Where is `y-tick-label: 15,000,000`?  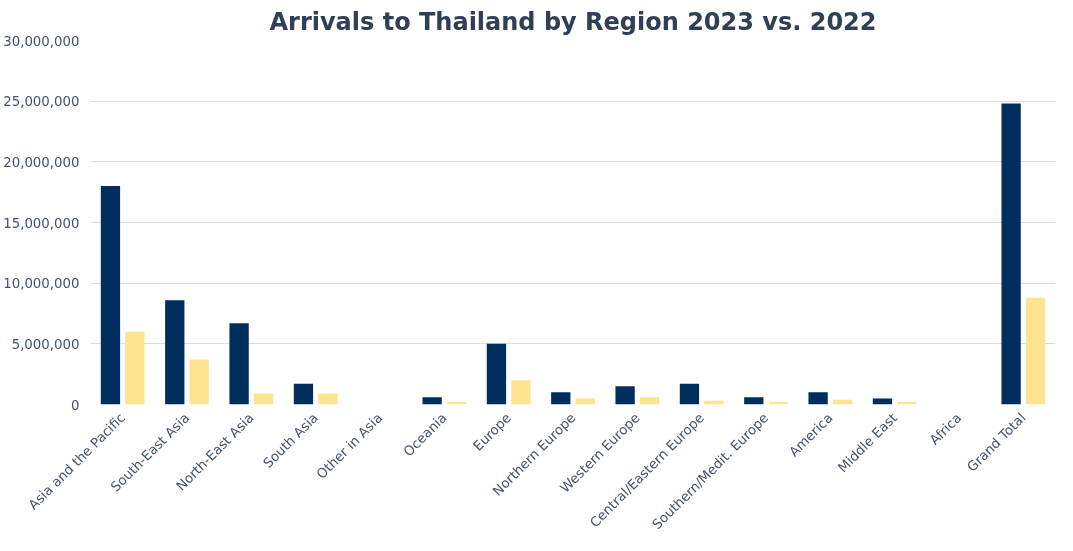 y-tick-label: 15,000,000 is located at coordinates (41, 223).